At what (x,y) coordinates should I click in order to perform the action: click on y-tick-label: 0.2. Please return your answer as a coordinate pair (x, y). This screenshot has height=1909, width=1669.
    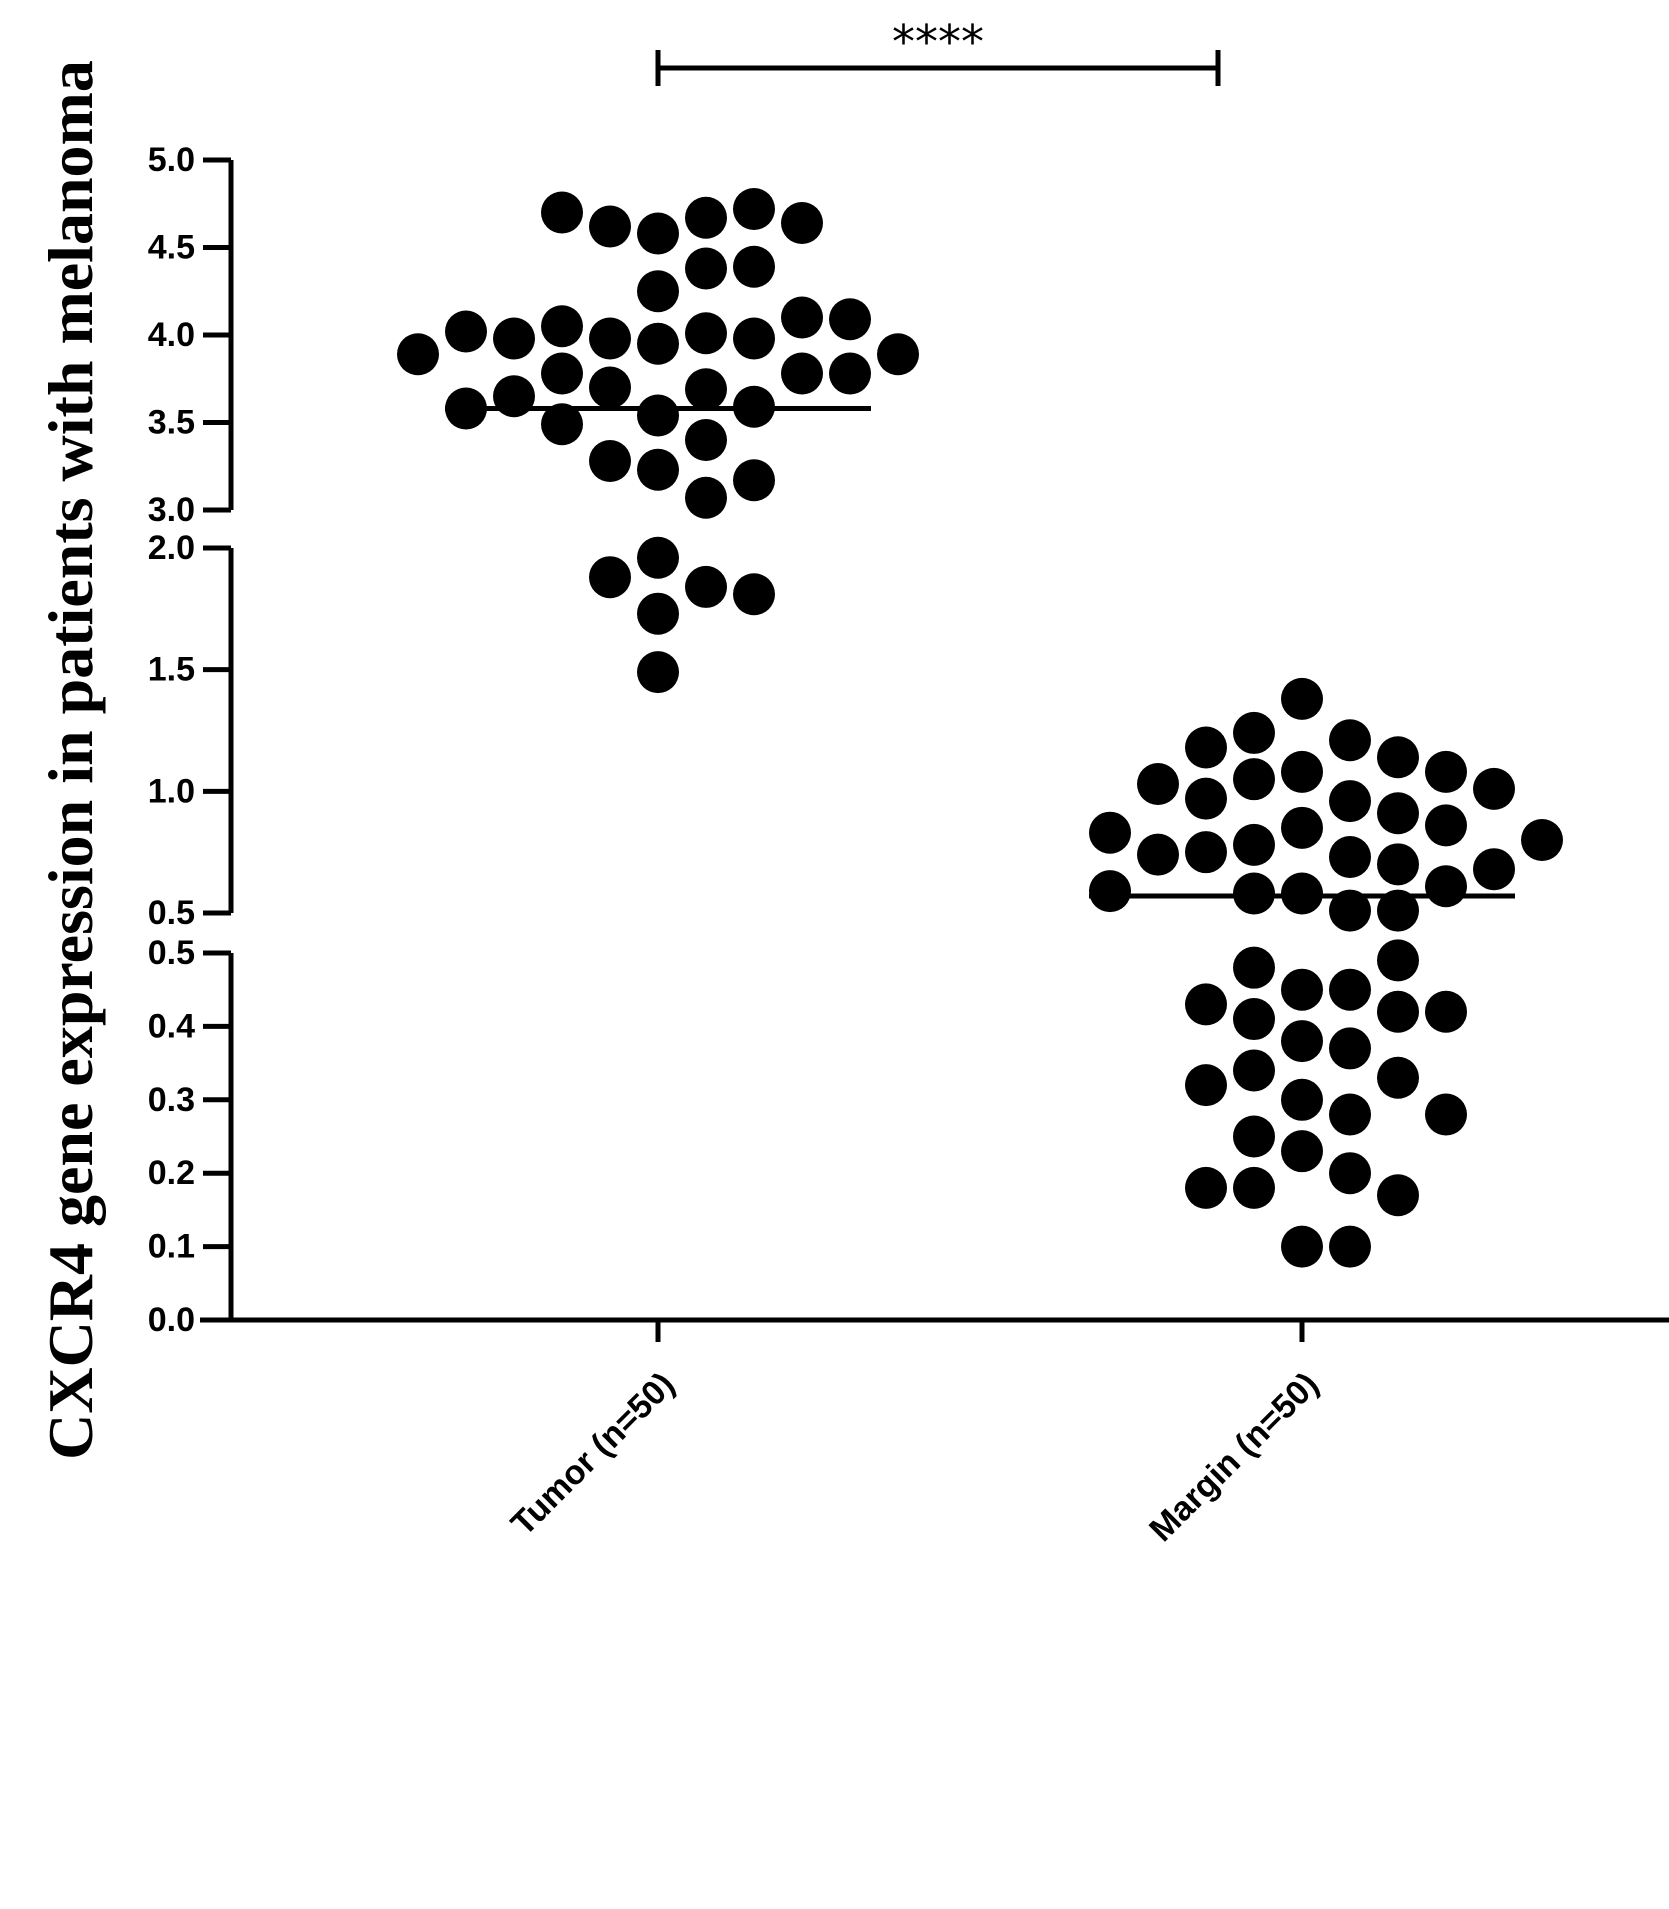
    Looking at the image, I should click on (171, 1173).